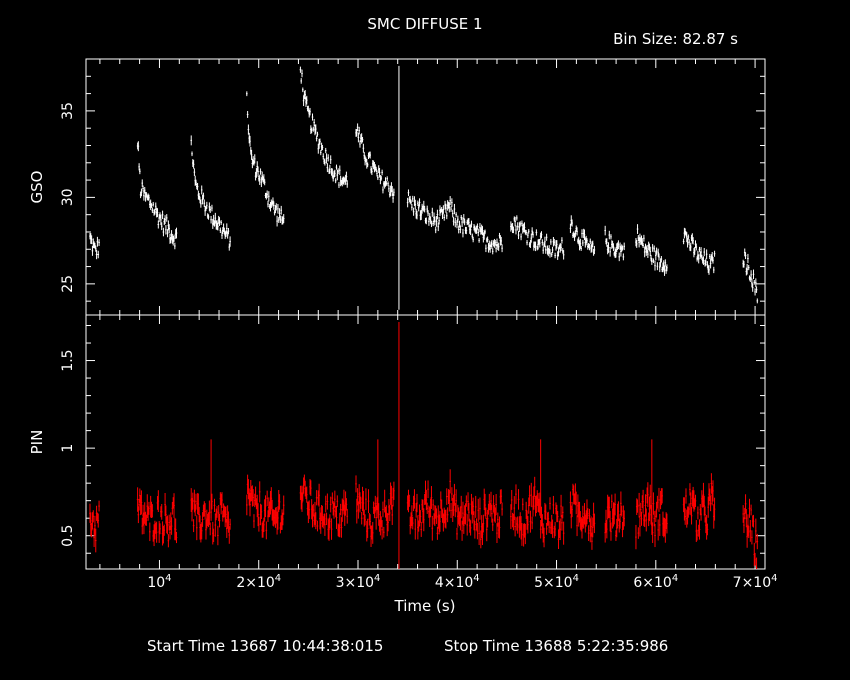 The width and height of the screenshot is (850, 680). What do you see at coordinates (68, 284) in the screenshot?
I see `gso-y-tick-label: 25` at bounding box center [68, 284].